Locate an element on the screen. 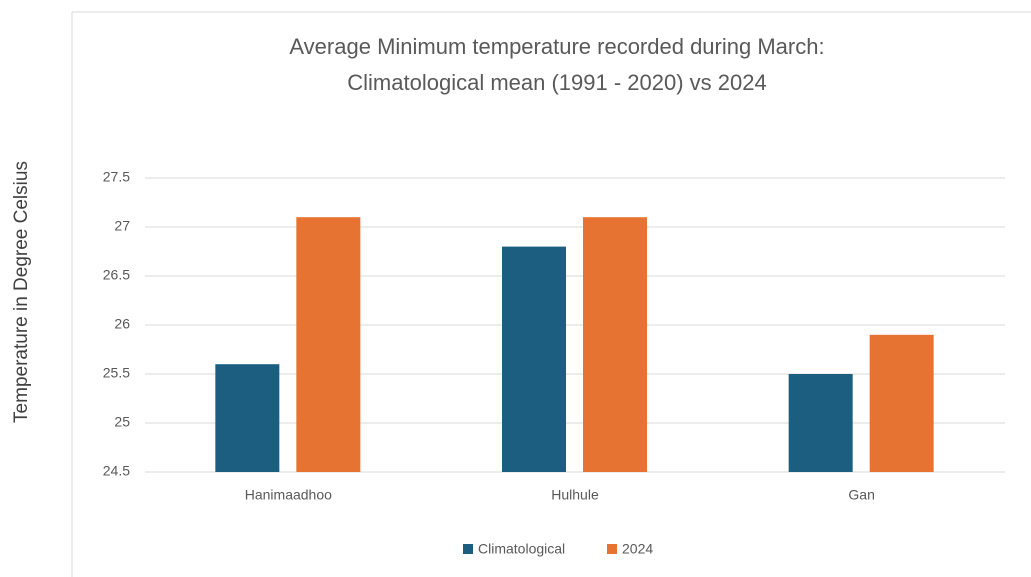  y-tick-label: 27 is located at coordinates (122, 226).